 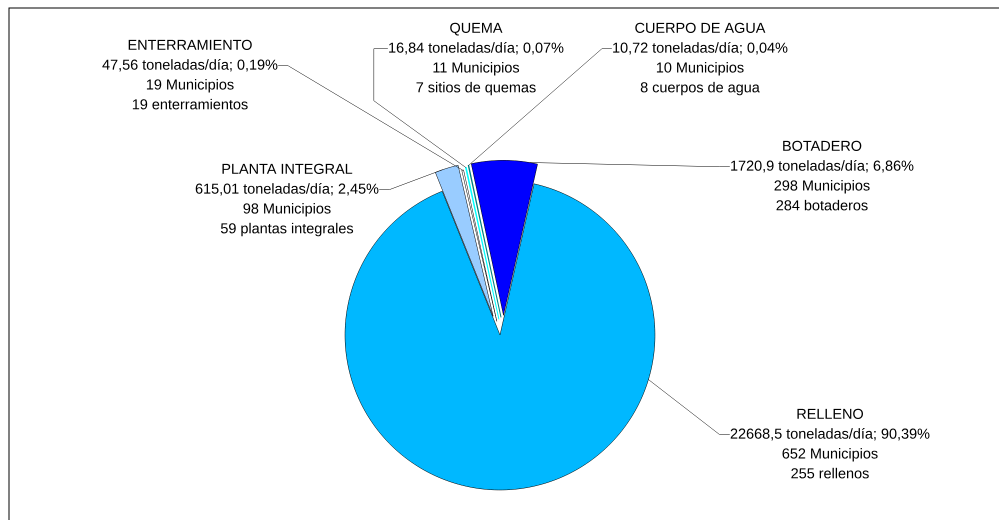 I want to click on data-label: 16,84 toneladas/día; 0,07%, so click(x=476, y=48).